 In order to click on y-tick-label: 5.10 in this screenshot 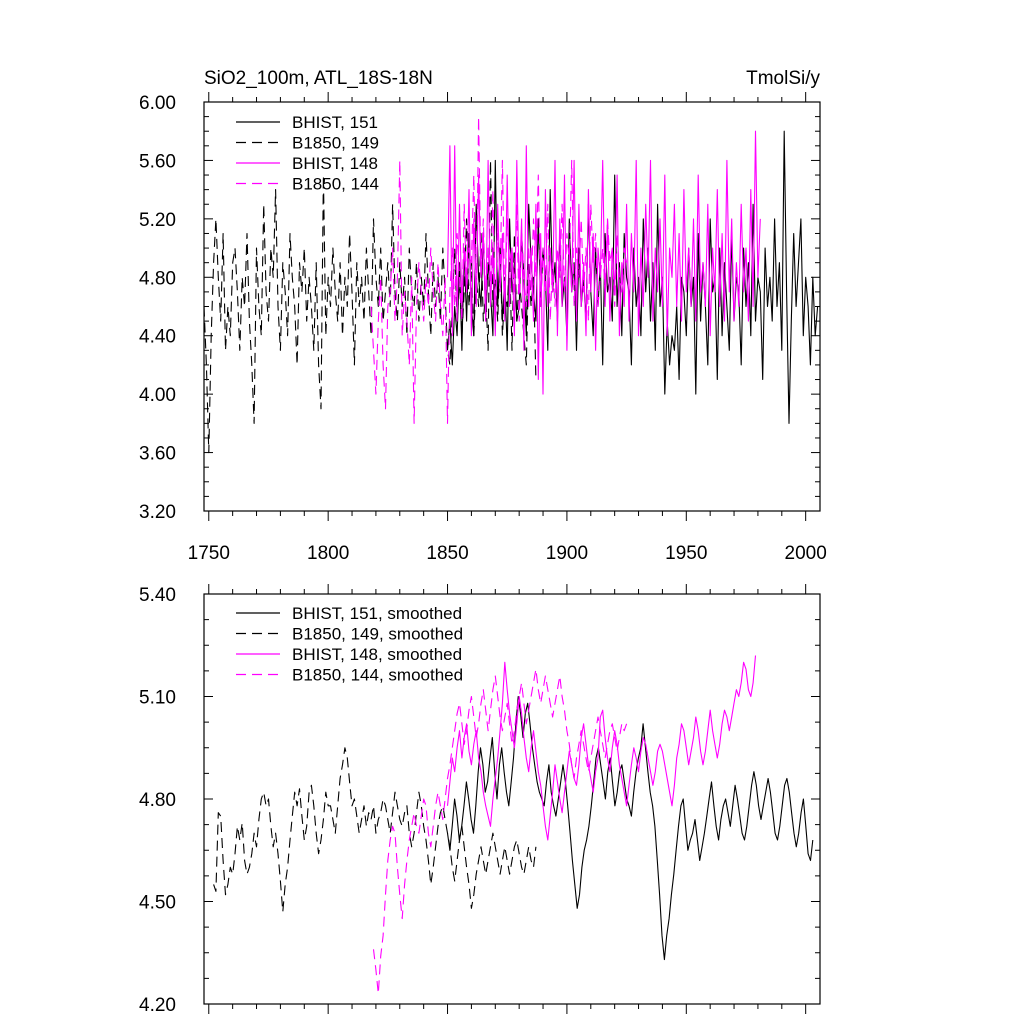, I will do `click(157, 698)`.